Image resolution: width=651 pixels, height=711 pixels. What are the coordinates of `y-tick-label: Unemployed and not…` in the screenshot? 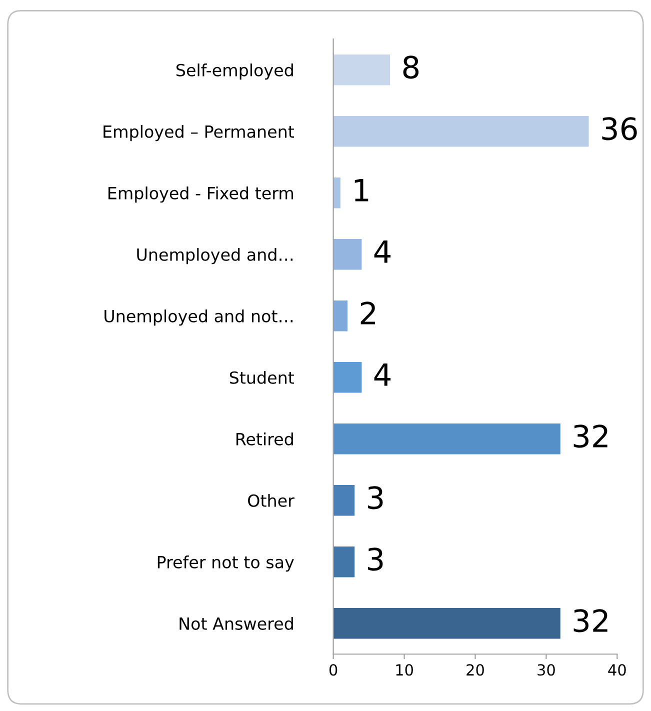 It's located at (198, 318).